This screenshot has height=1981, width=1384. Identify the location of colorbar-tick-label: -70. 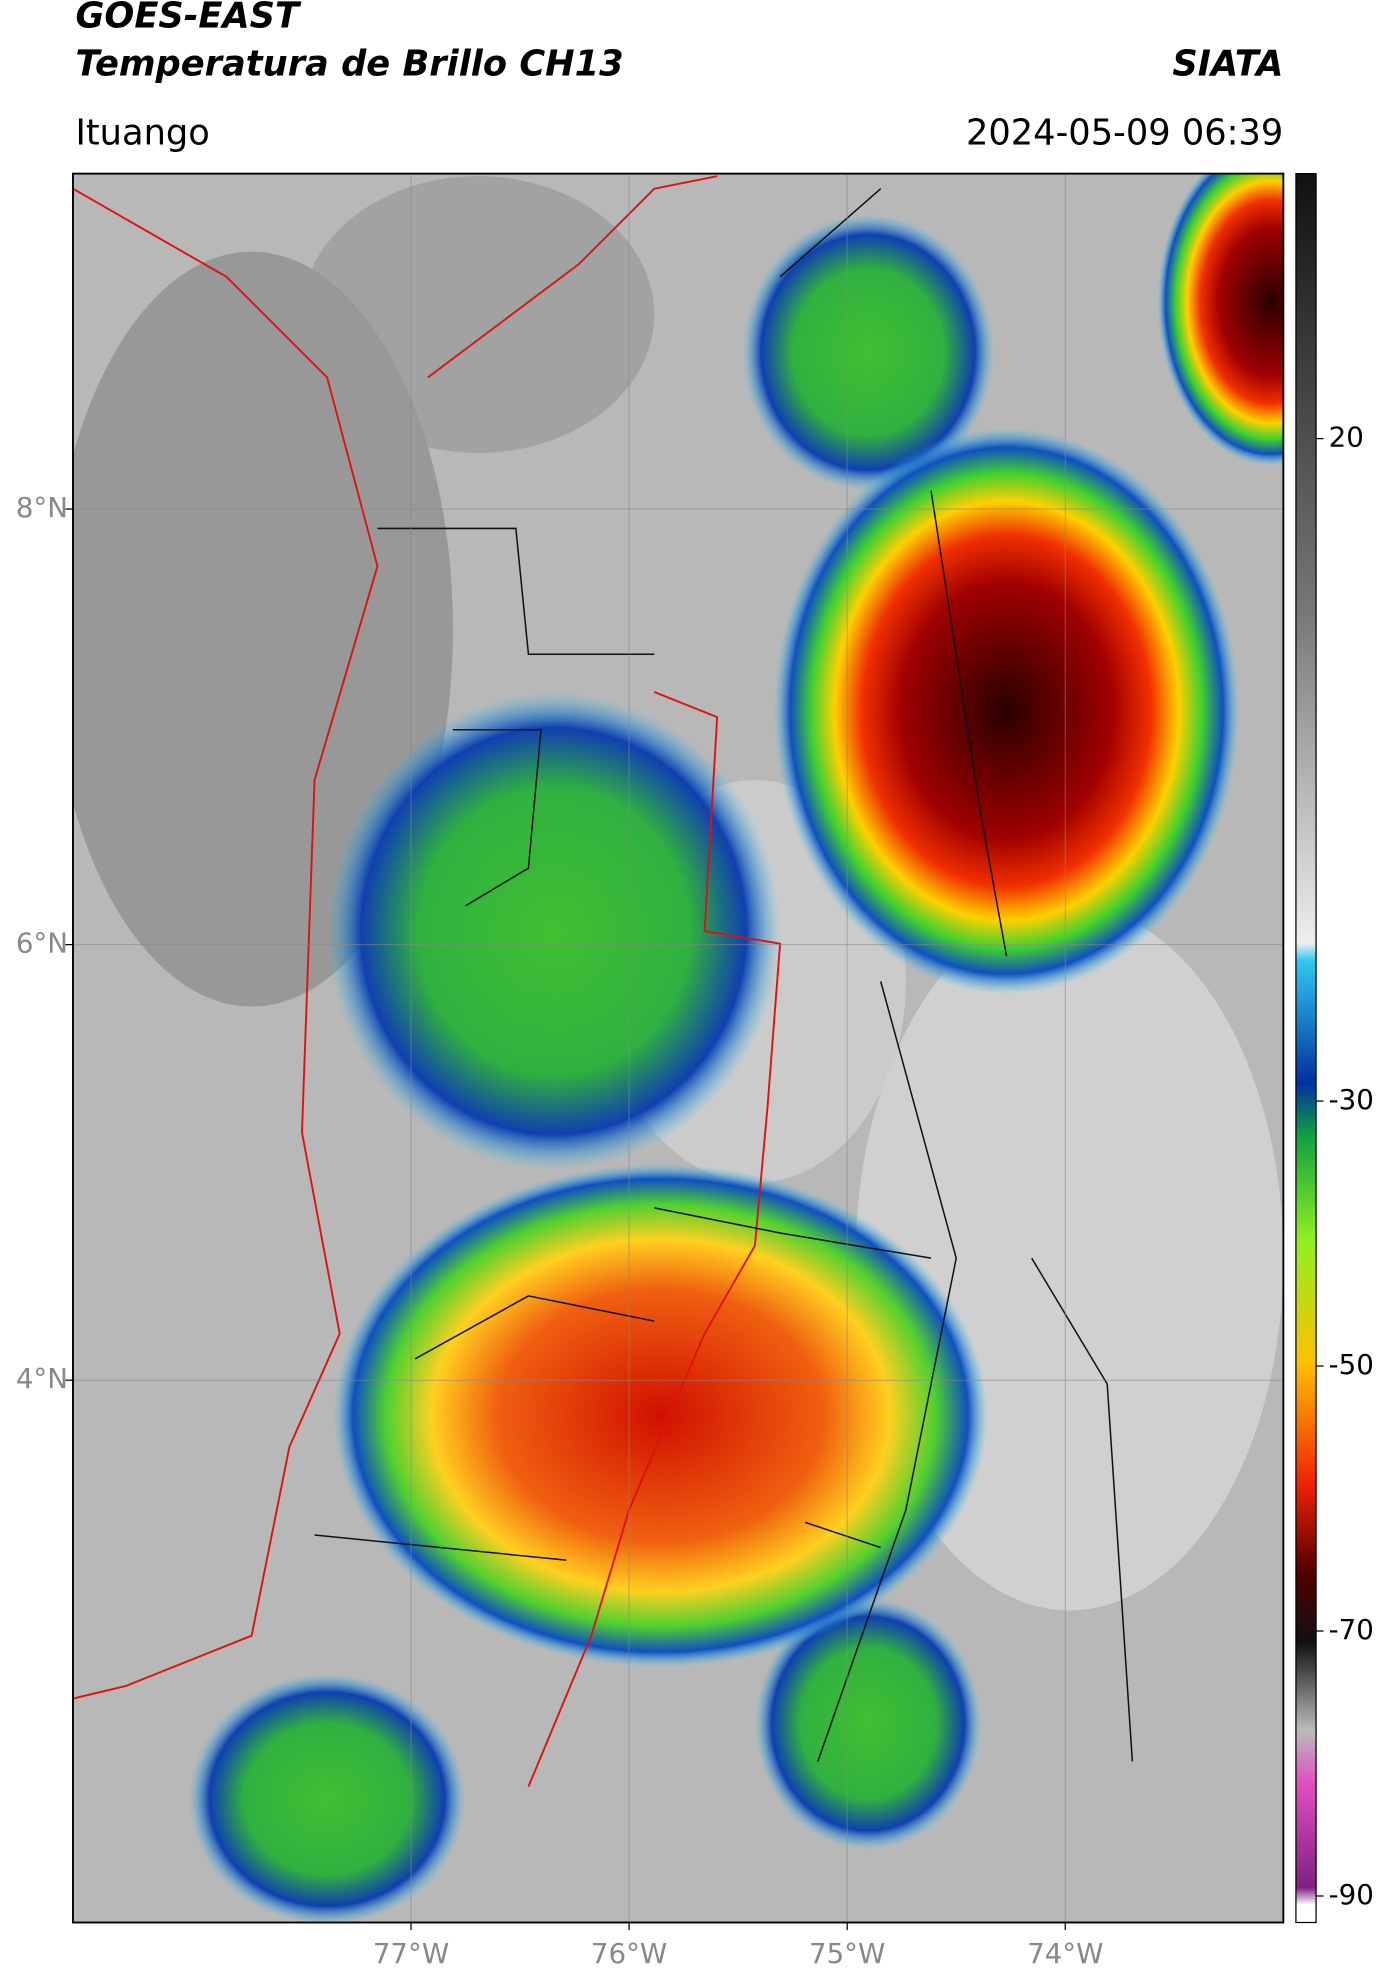
(1351, 1629).